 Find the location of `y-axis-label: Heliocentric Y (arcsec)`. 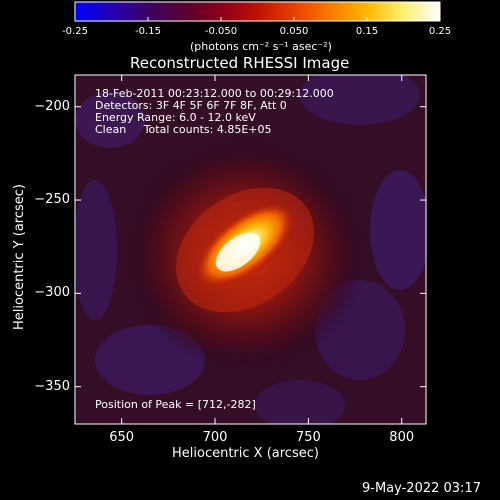

y-axis-label: Heliocentric Y (arcsec) is located at coordinates (19, 257).